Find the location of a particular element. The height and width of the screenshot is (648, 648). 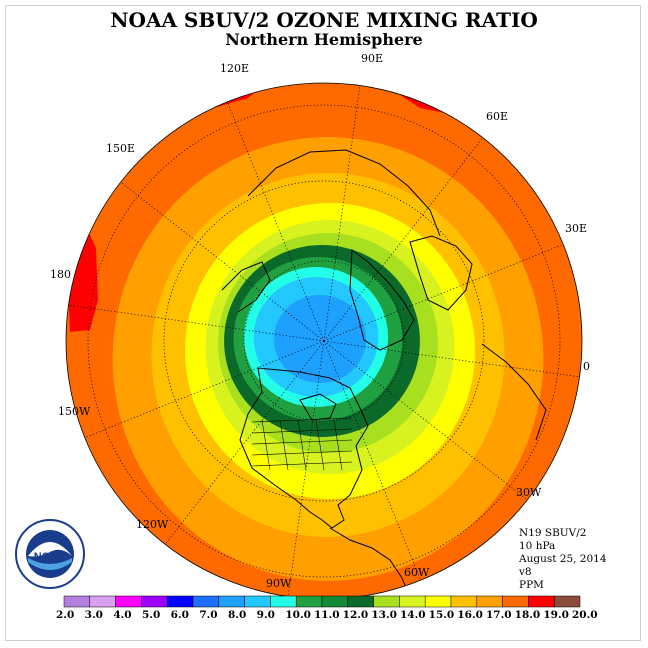

colorbar-tick-label: 3.0 is located at coordinates (93, 615).